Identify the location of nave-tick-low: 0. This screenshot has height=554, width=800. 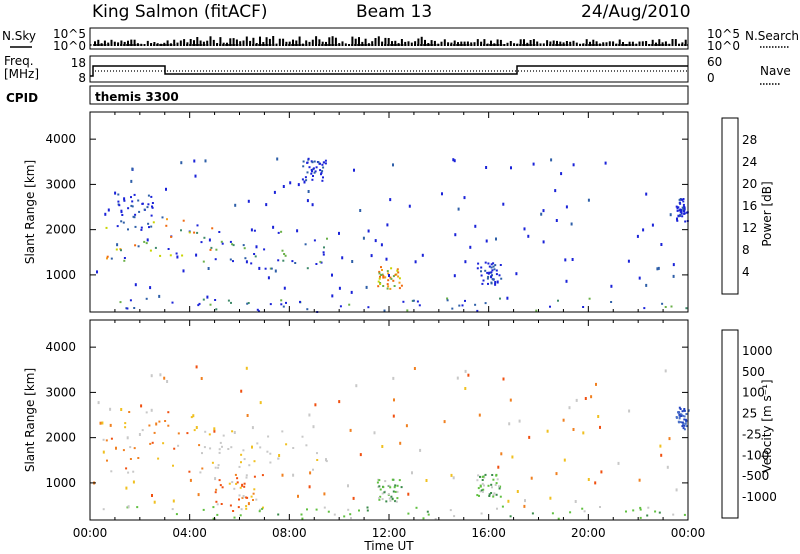
(711, 78).